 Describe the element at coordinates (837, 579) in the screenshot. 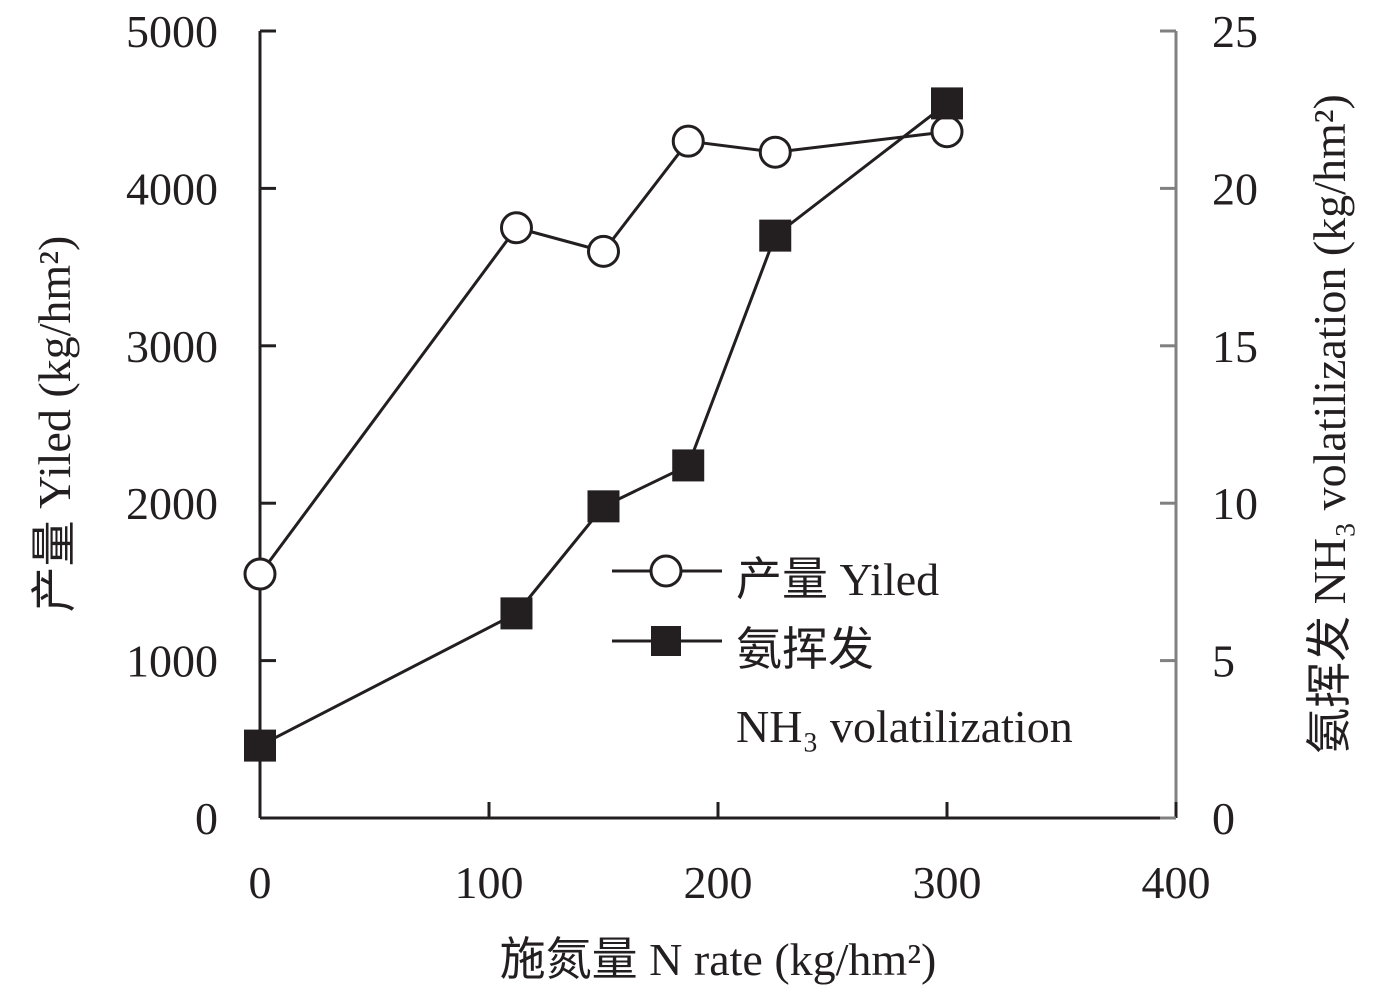

I see `legend-yield-label: 产量 Yiled` at that location.